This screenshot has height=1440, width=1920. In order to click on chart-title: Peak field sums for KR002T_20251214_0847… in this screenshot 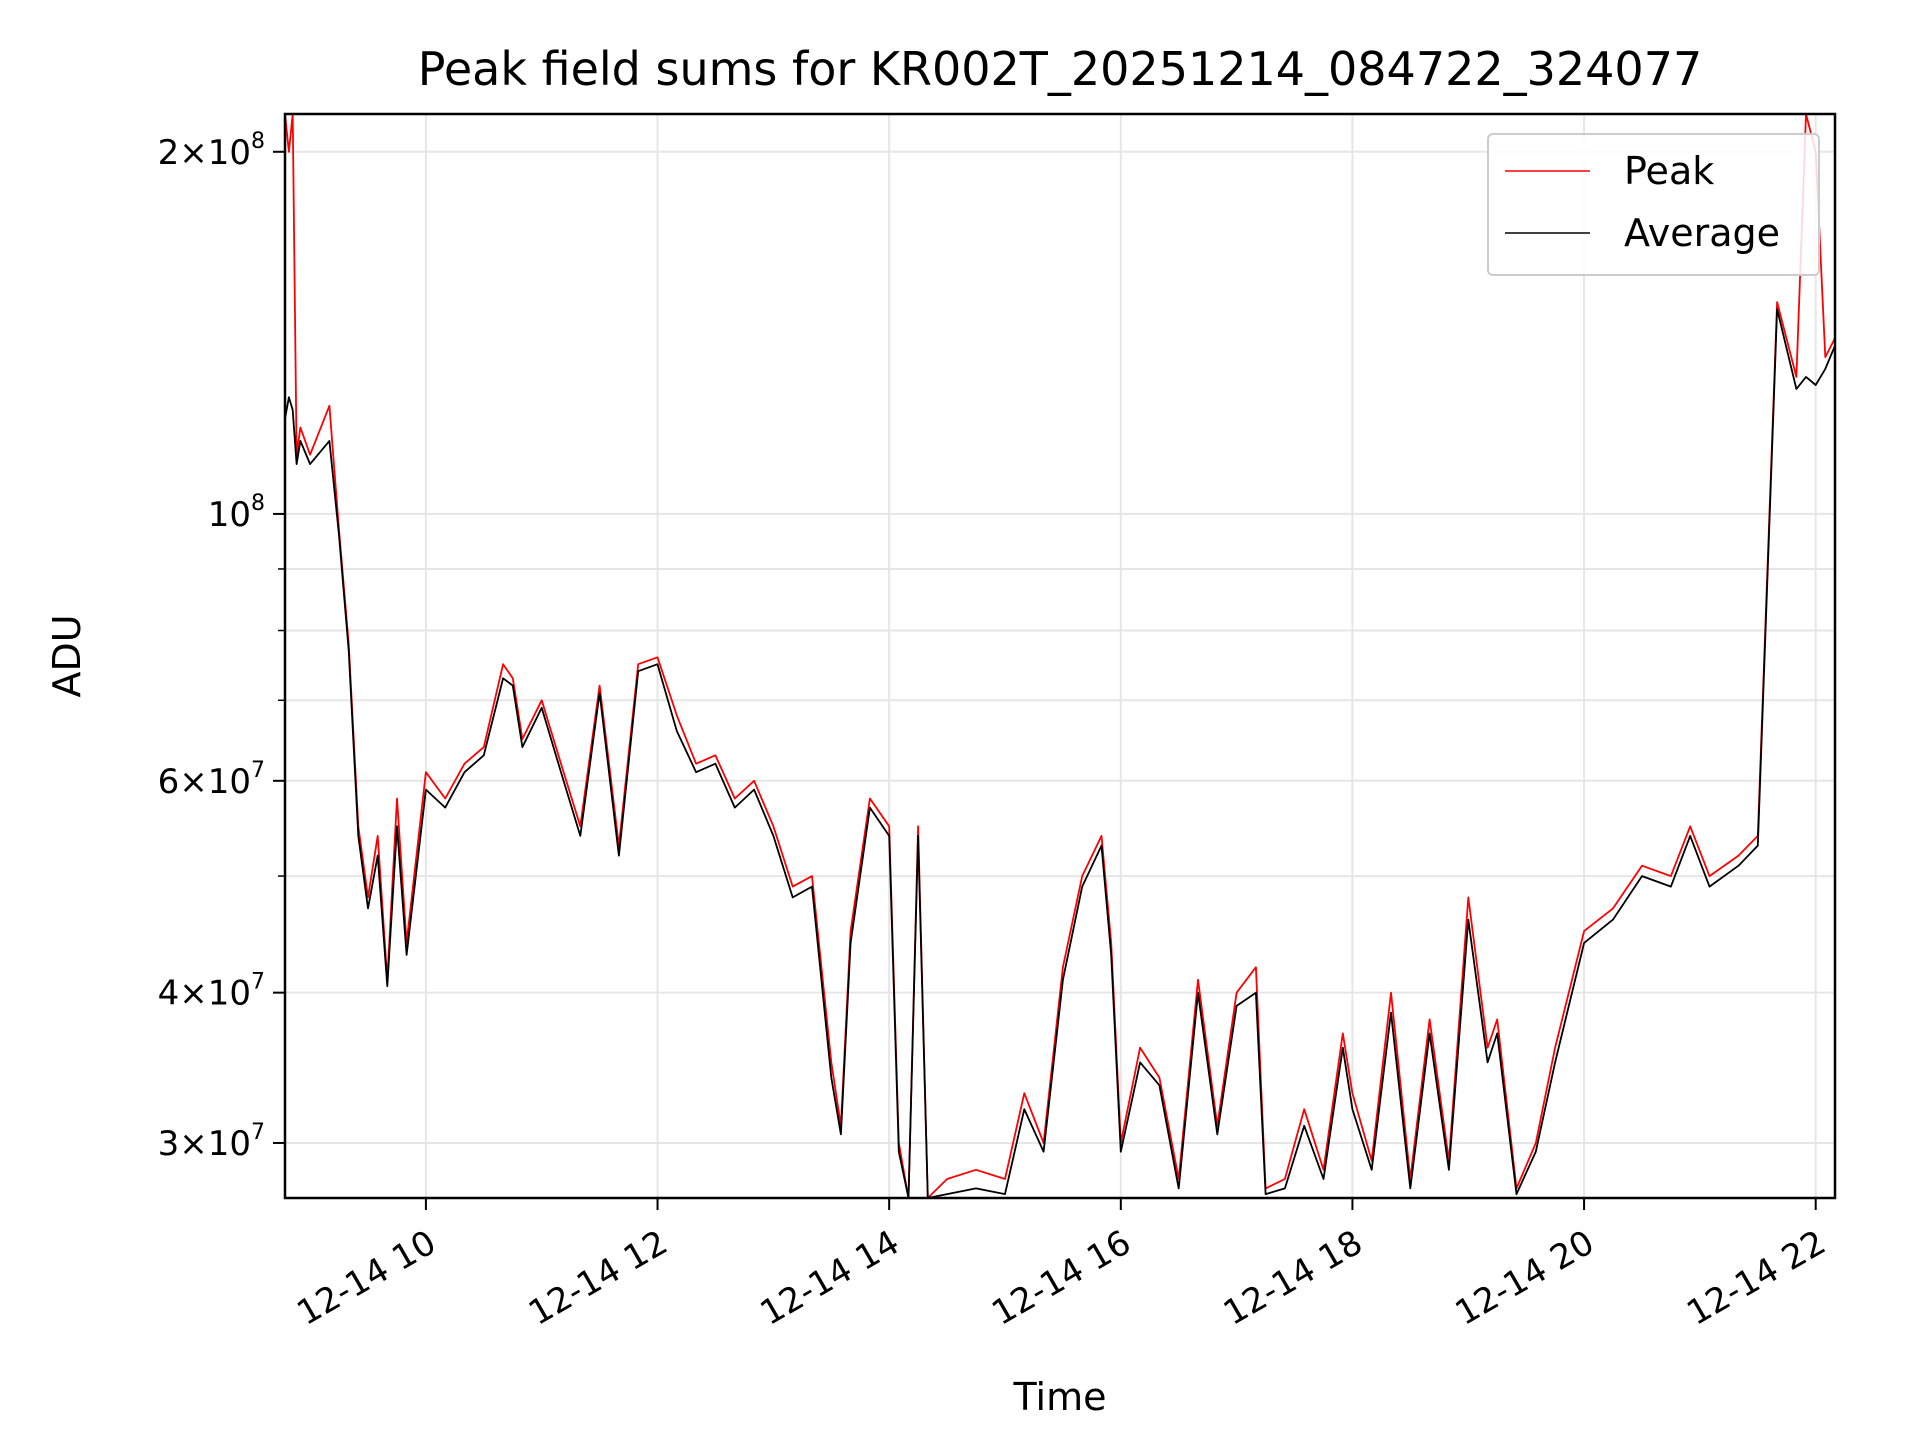, I will do `click(1060, 69)`.